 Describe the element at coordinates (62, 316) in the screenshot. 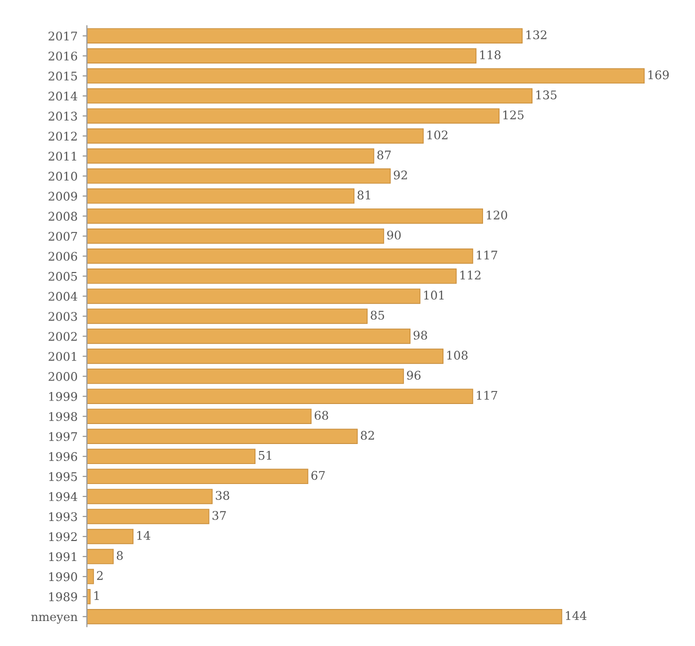

I see `y-tick-label: 2003` at that location.